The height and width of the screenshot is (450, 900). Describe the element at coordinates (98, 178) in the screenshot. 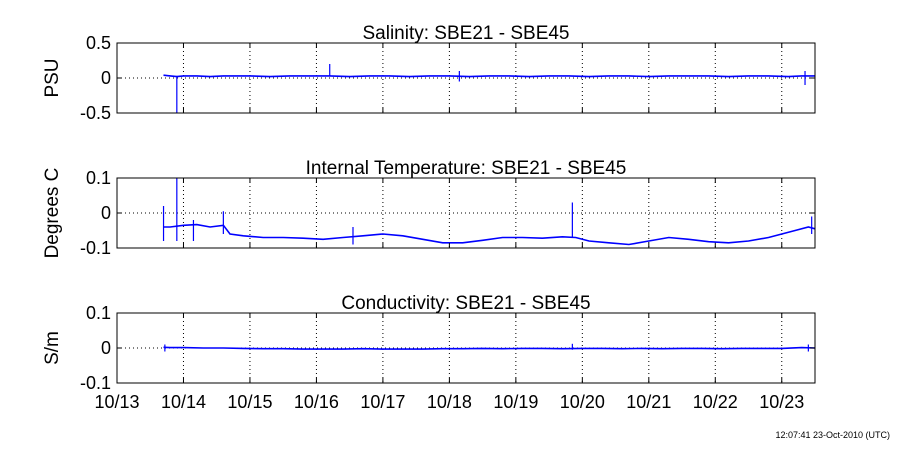

I see `internal-temperature-ytick-label: 0.1` at that location.